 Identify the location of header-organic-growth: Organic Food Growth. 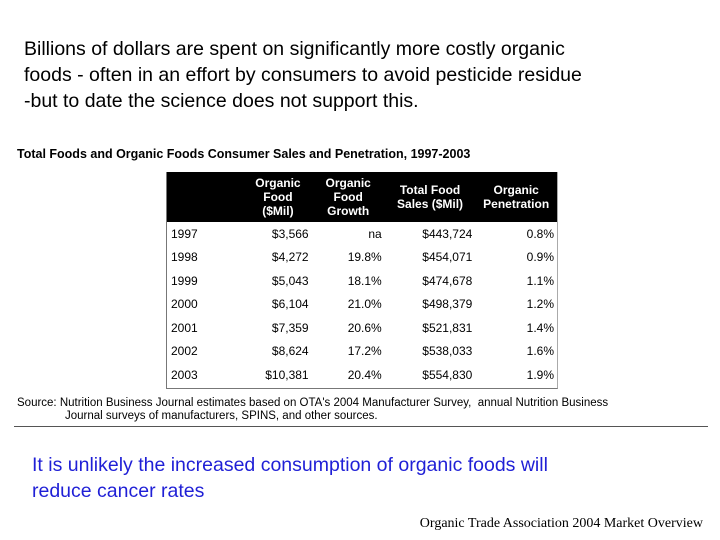
(348, 197).